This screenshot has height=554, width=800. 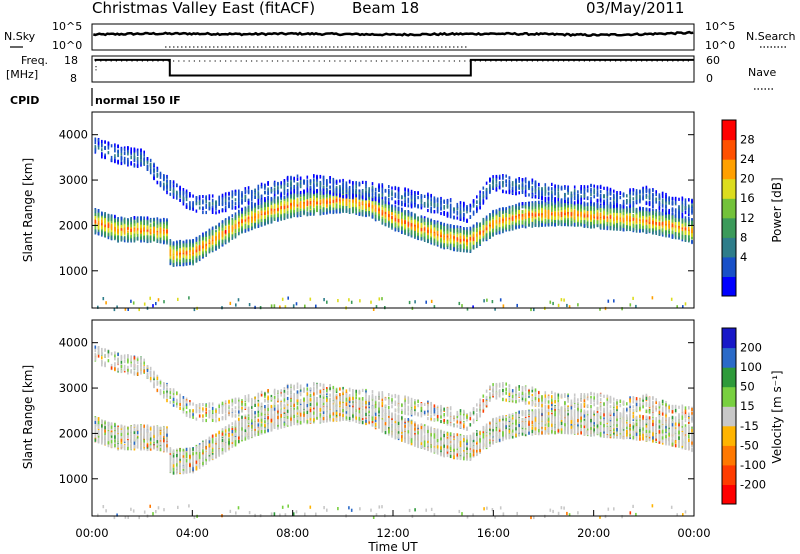 I want to click on station-title: Christmas Valley East (fitACF), so click(x=203, y=8).